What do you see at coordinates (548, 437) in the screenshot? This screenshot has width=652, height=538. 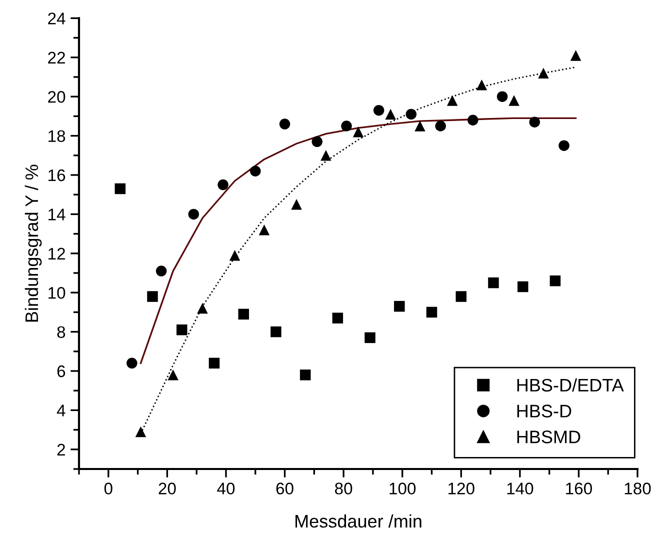 I see `legend-label: HBSMD` at bounding box center [548, 437].